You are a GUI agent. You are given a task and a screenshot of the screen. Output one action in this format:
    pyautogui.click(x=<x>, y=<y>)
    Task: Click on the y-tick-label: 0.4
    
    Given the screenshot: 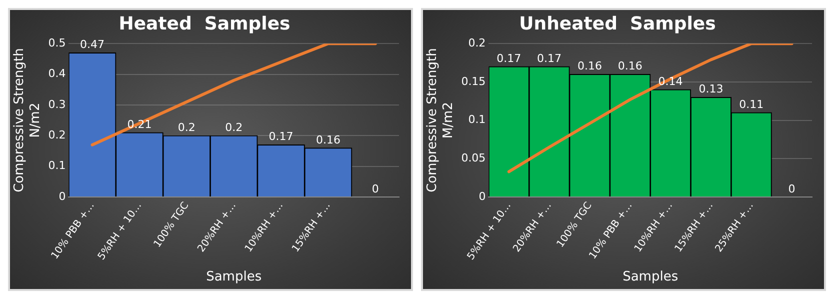 What is the action you would take?
    pyautogui.click(x=57, y=73)
    